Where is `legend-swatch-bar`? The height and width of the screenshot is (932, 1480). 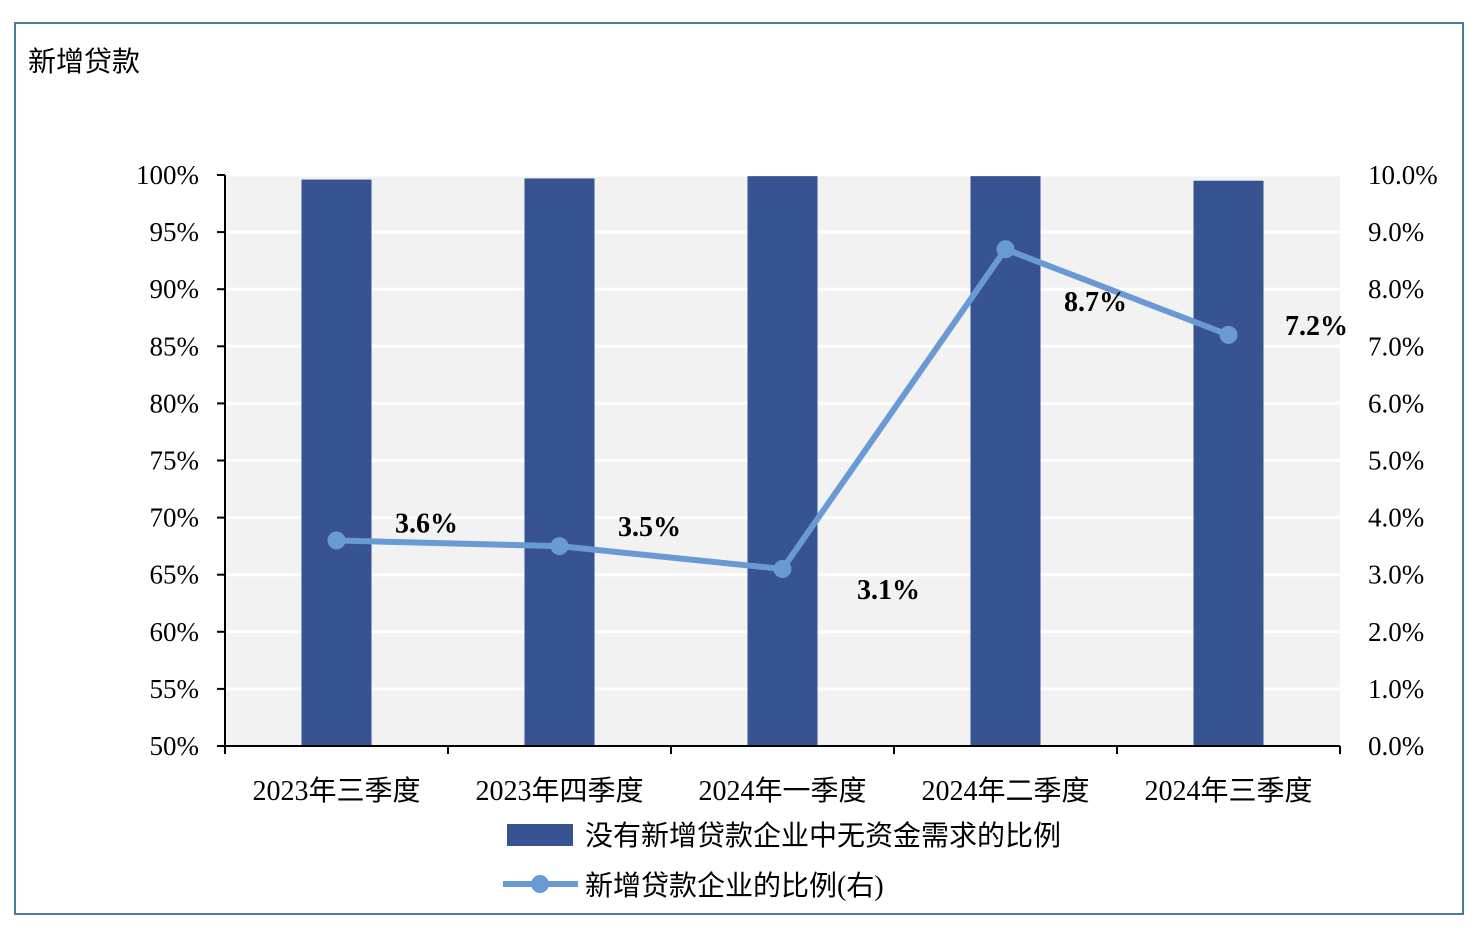 legend-swatch-bar is located at coordinates (540, 835).